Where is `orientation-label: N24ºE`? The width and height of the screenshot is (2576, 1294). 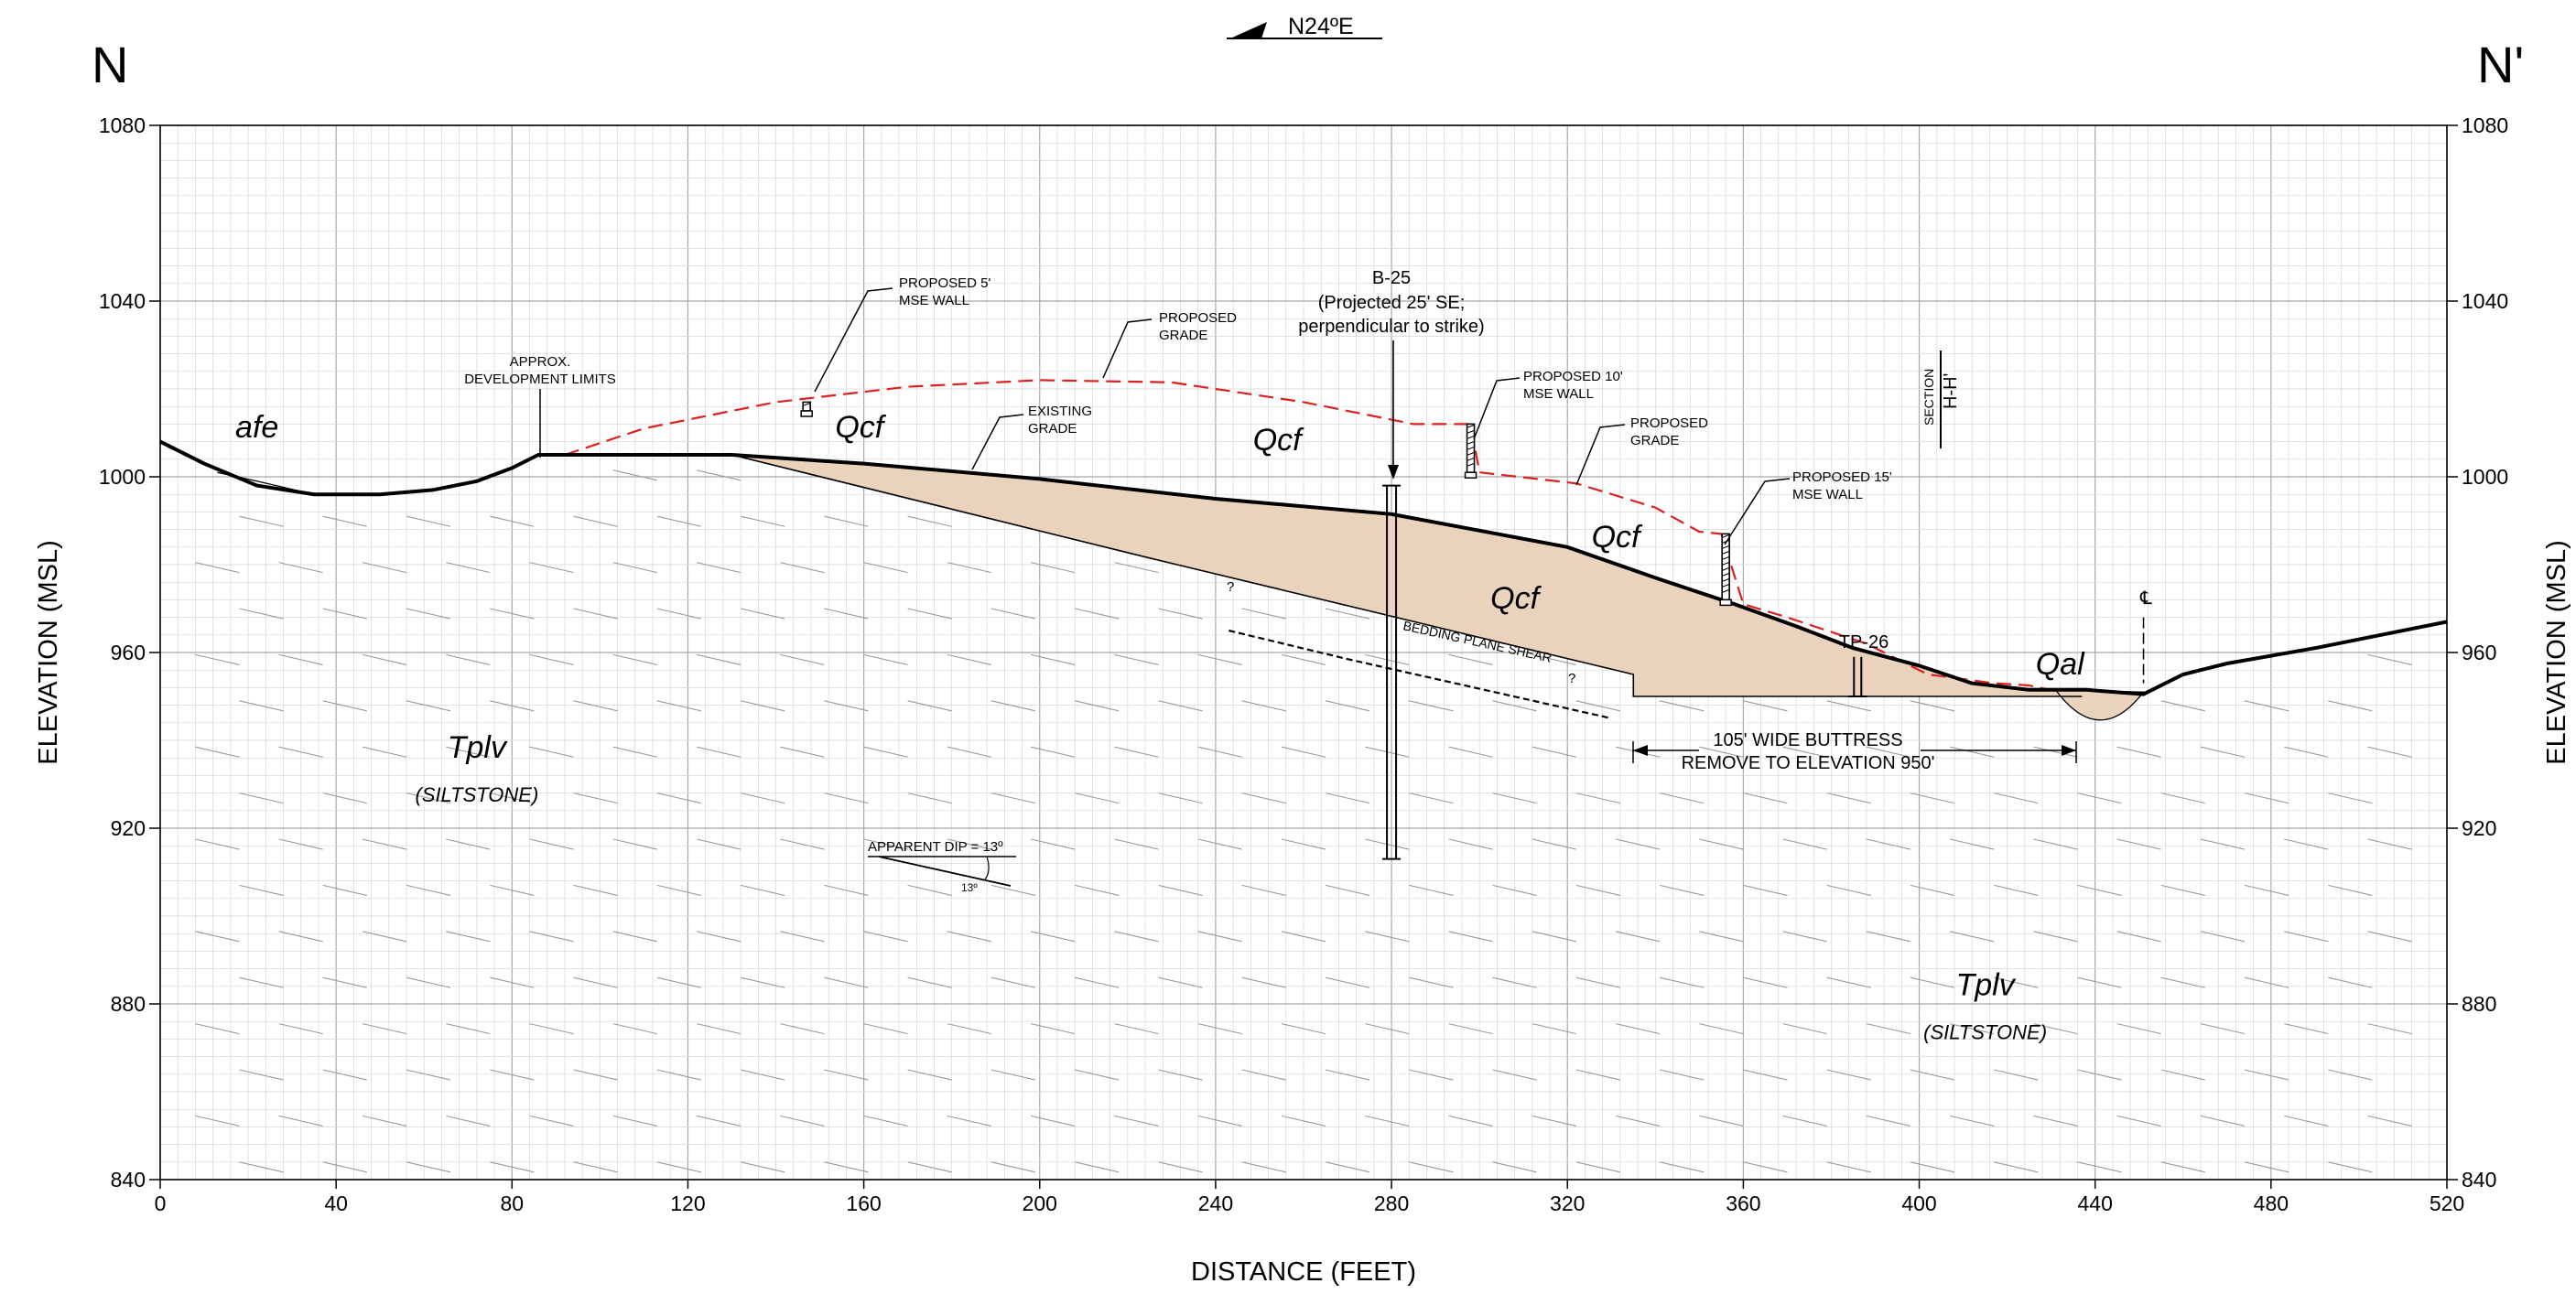
orientation-label: N24ºE is located at coordinates (1321, 26).